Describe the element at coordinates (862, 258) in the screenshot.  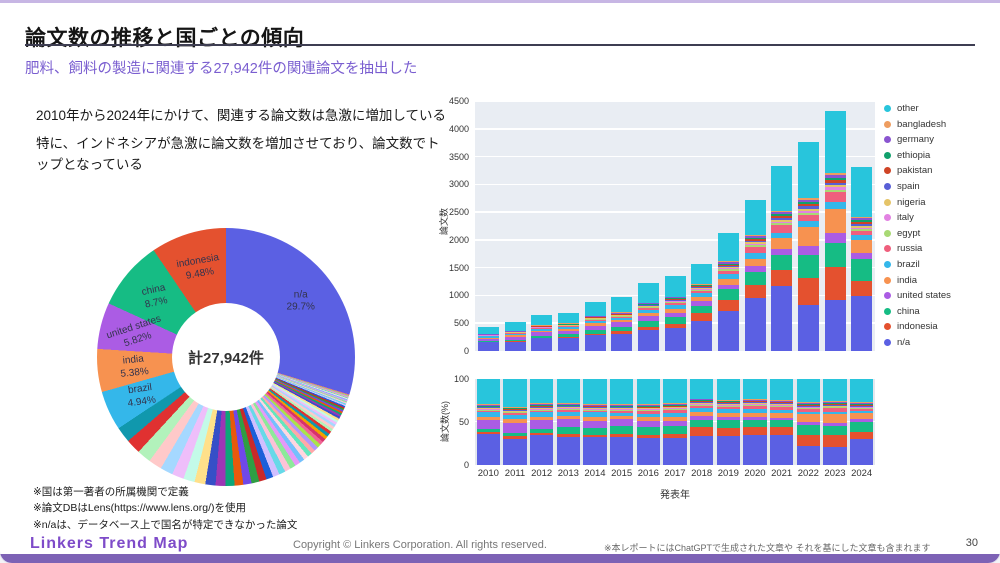
I see `stacked-bar-2024` at that location.